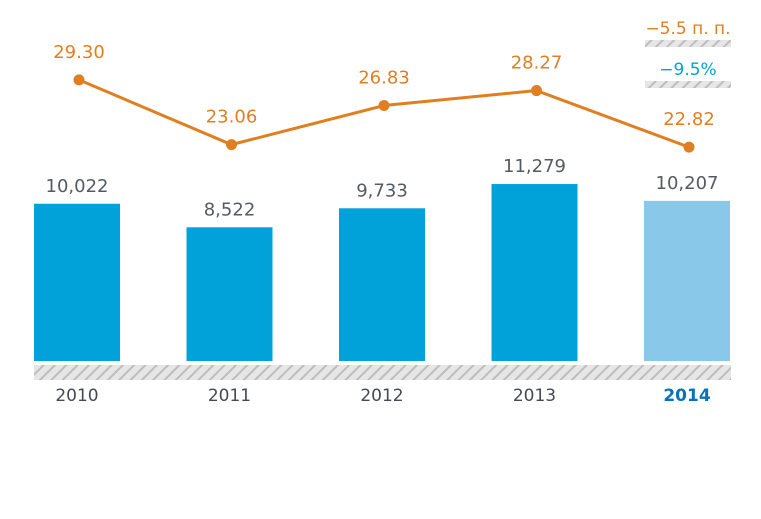 This screenshot has width=761, height=519. What do you see at coordinates (687, 29) in the screenshot?
I see `change-annotation-1: −5.5 п. п.` at bounding box center [687, 29].